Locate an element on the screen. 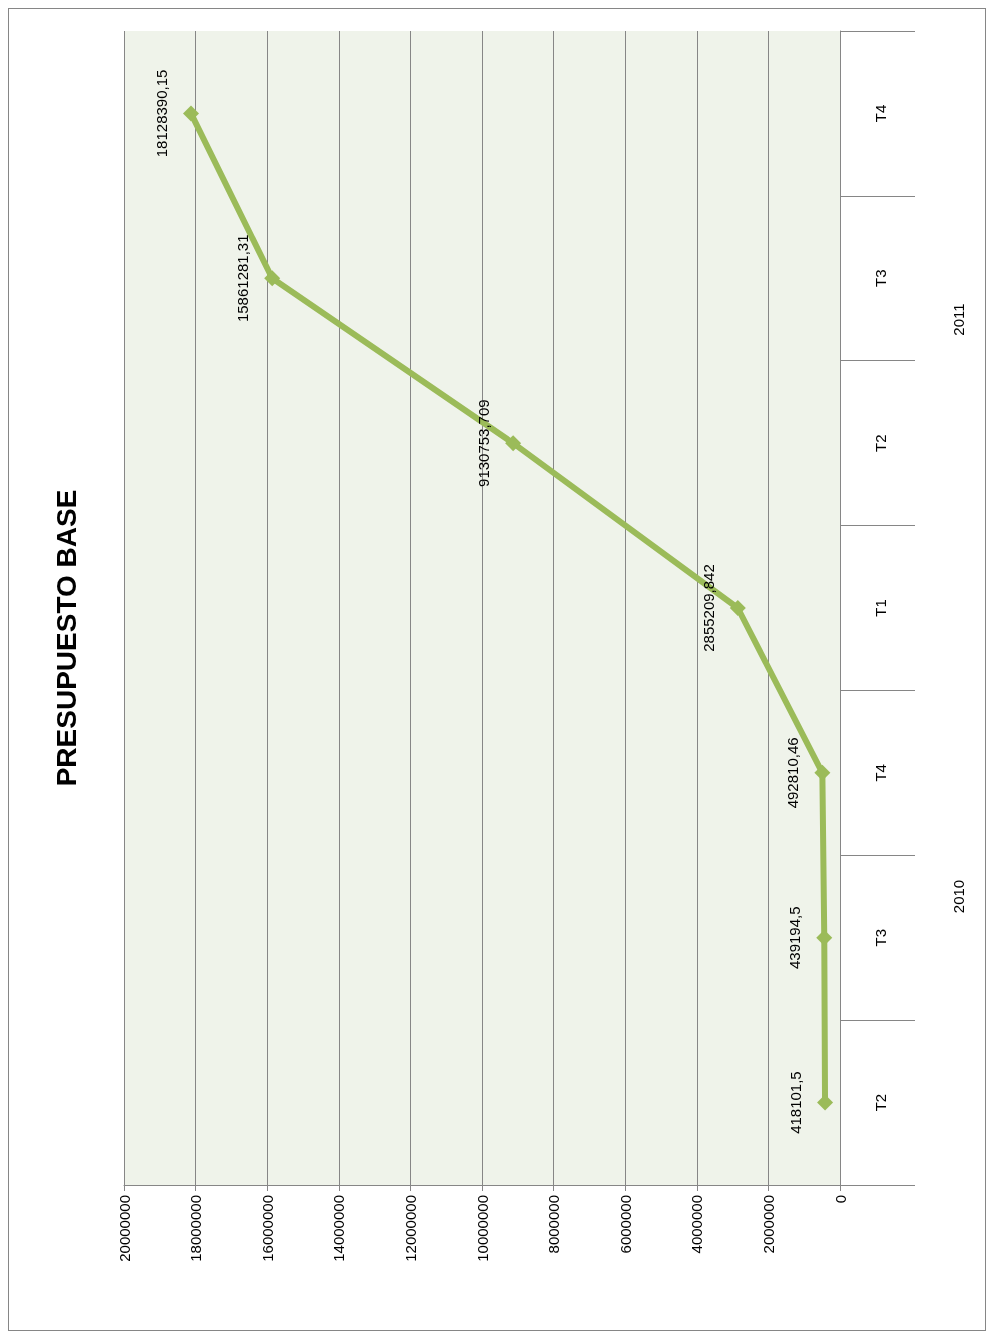  x-tick-label: 16000000 is located at coordinates (267, 1228).